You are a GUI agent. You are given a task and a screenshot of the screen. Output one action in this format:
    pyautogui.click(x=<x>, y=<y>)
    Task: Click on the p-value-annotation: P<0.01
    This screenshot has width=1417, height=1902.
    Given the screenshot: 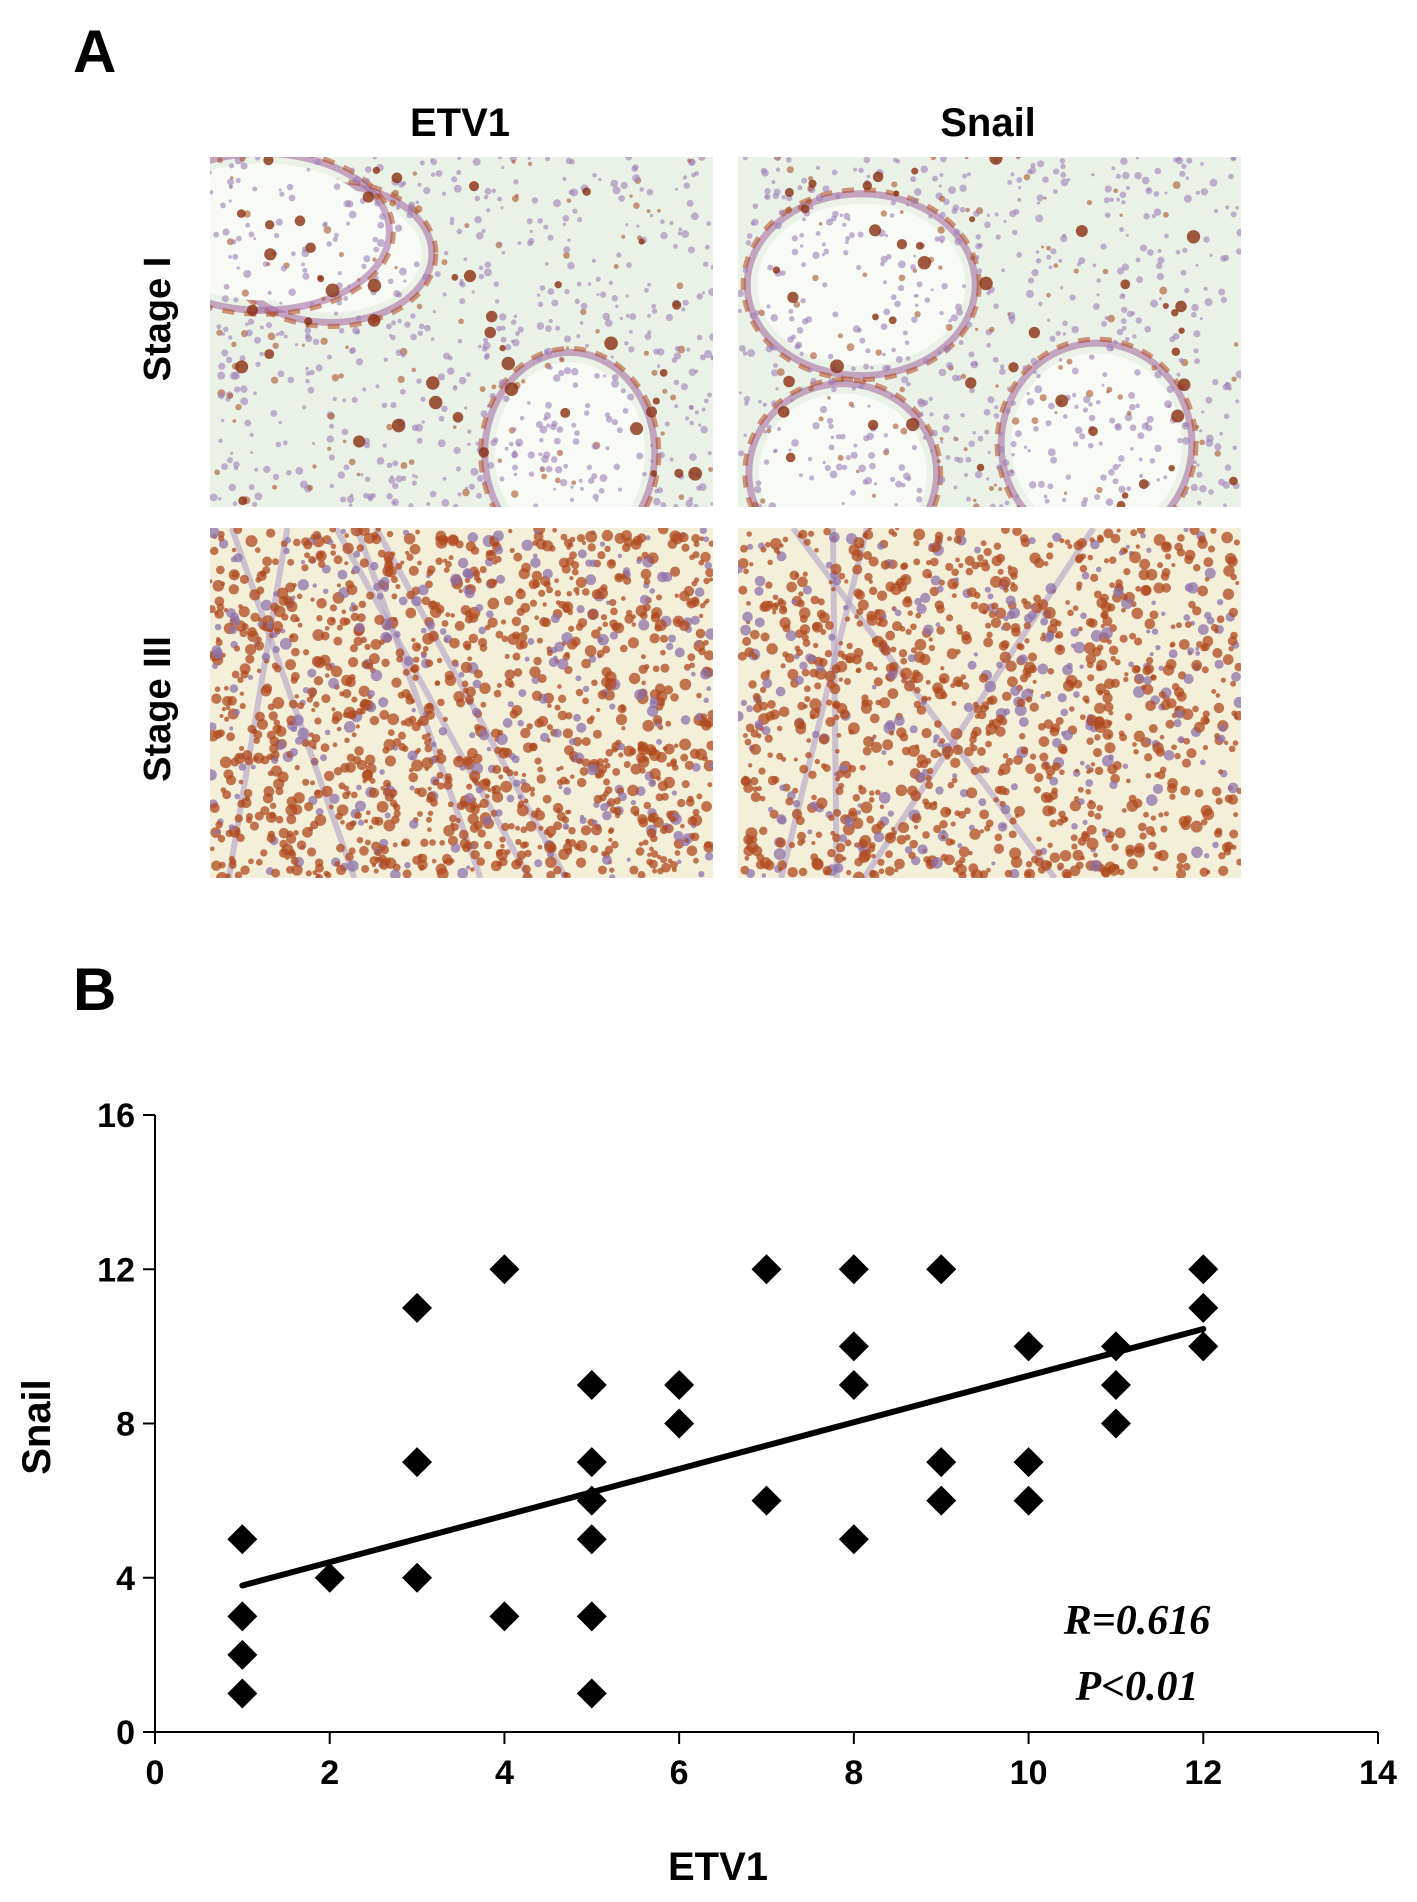 What is the action you would take?
    pyautogui.click(x=1136, y=1687)
    